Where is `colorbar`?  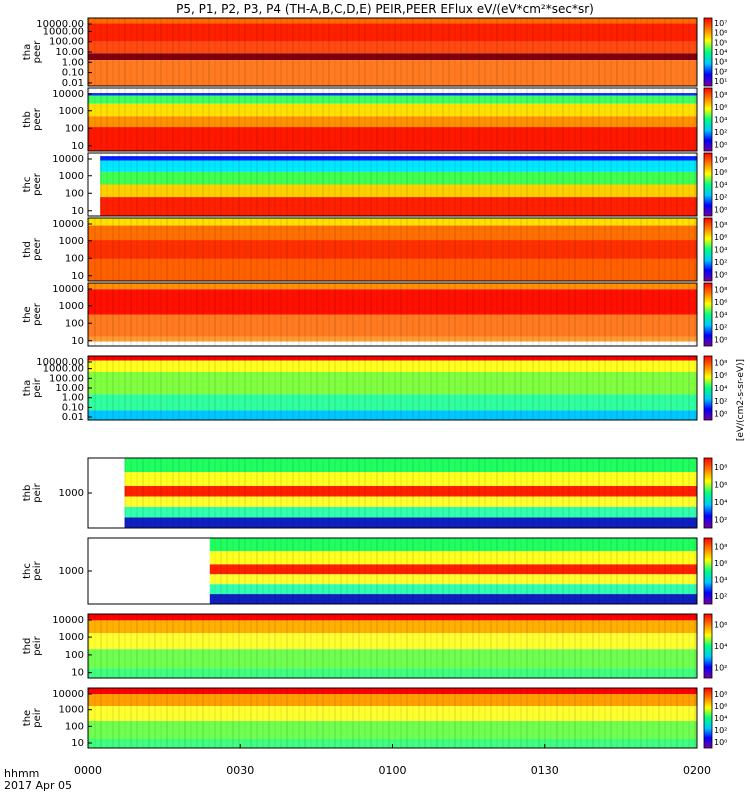
colorbar is located at coordinates (708, 314).